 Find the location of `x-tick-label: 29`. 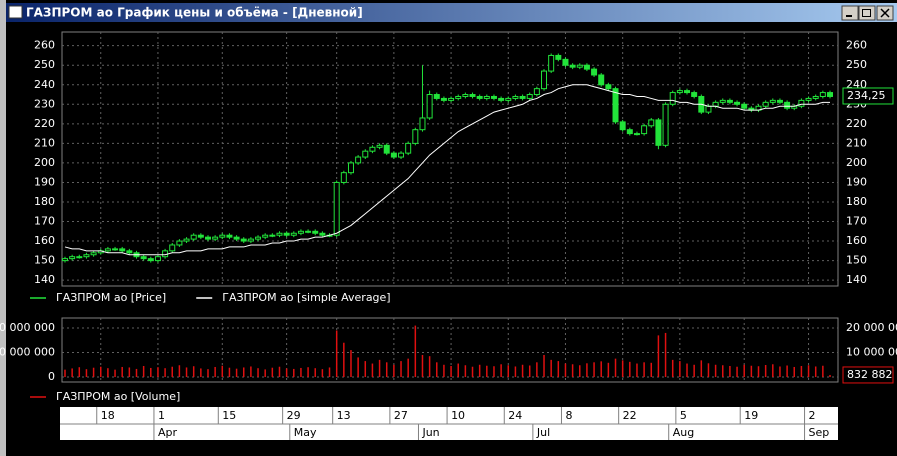

x-tick-label: 29 is located at coordinates (294, 415).